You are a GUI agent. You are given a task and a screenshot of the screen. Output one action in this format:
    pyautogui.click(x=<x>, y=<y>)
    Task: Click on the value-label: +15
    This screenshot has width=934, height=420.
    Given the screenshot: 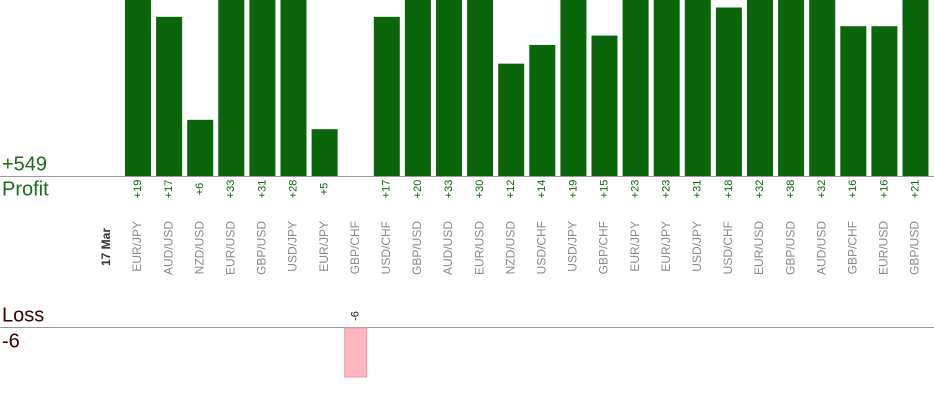 What is the action you would take?
    pyautogui.click(x=604, y=189)
    